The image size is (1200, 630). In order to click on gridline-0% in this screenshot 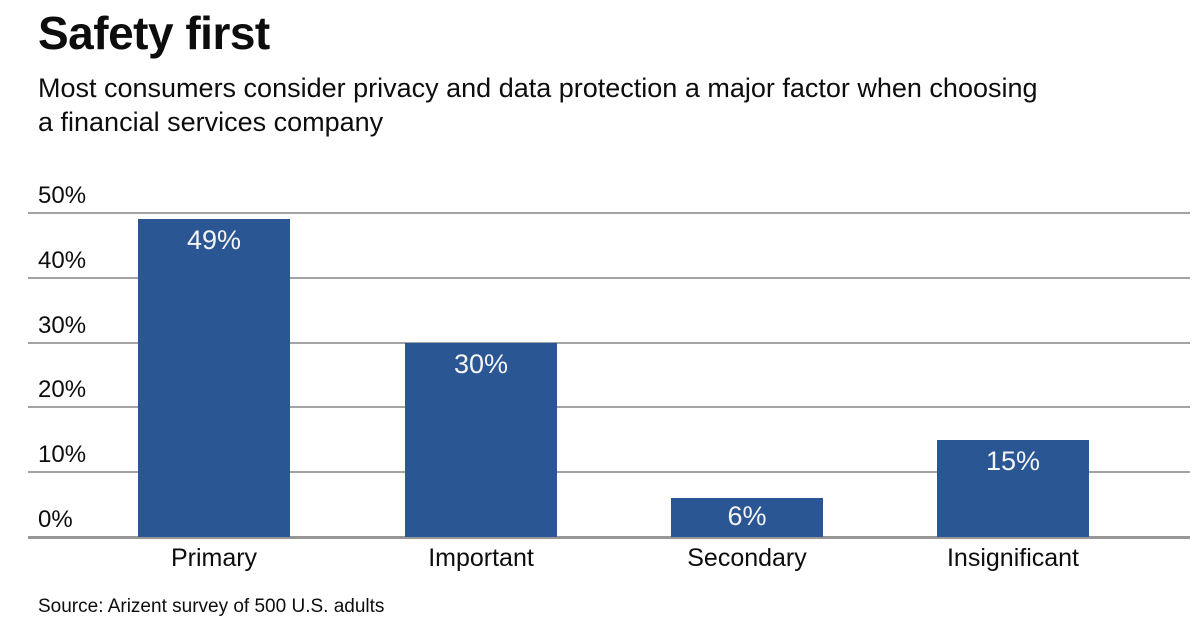, I will do `click(609, 537)`.